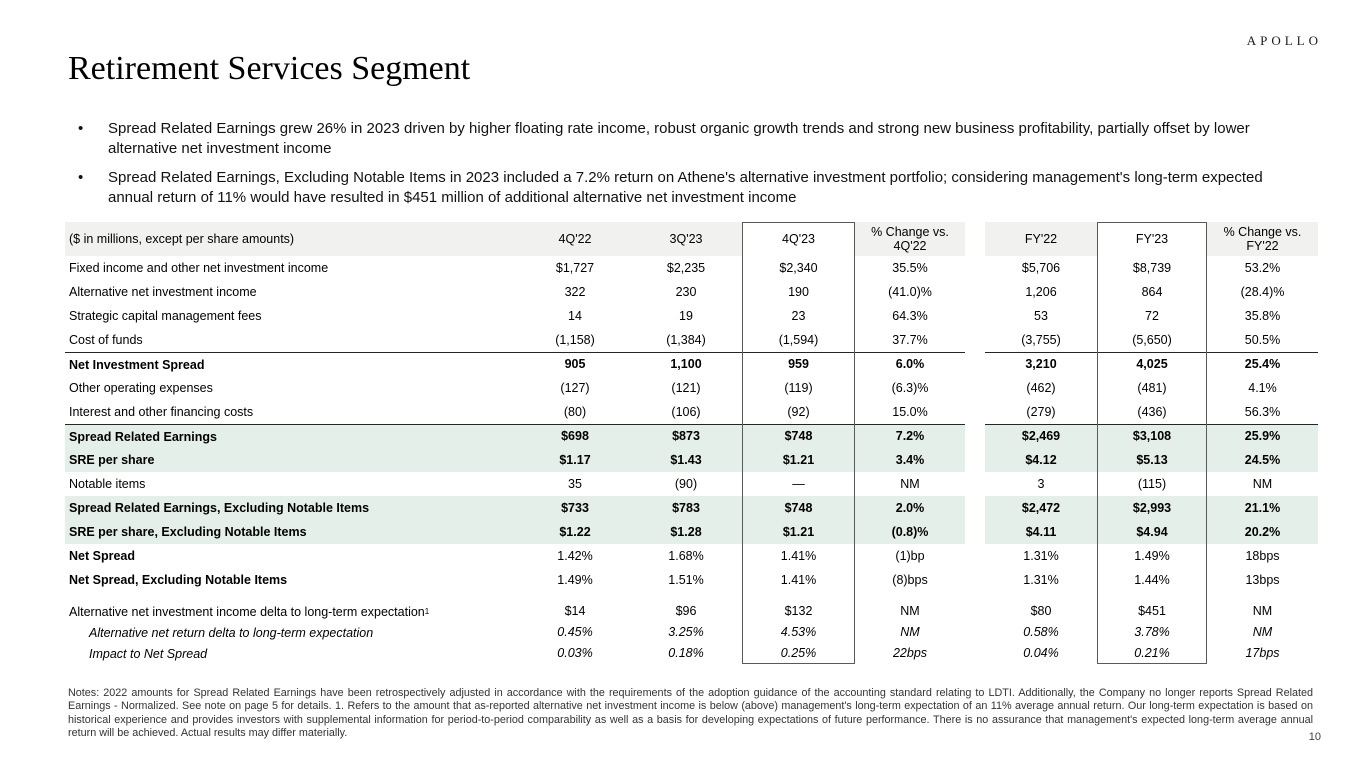 Image resolution: width=1365 pixels, height=768 pixels. What do you see at coordinates (798, 611) in the screenshot?
I see `row-value: $132` at bounding box center [798, 611].